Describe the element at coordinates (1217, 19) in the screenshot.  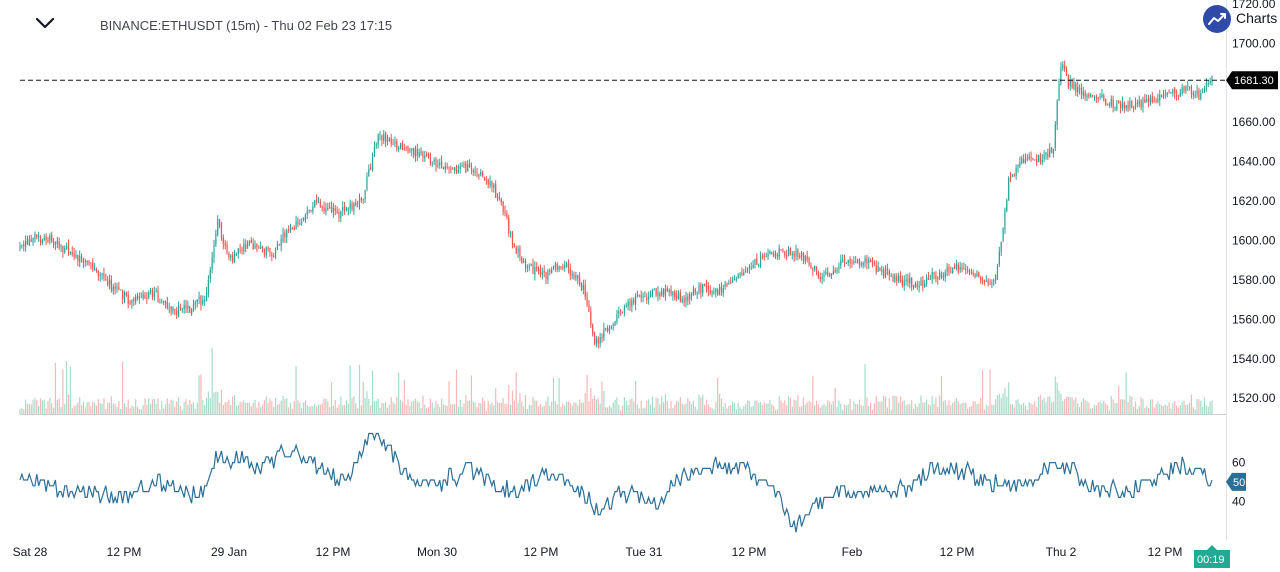
I see `chart-trend-icon` at that location.